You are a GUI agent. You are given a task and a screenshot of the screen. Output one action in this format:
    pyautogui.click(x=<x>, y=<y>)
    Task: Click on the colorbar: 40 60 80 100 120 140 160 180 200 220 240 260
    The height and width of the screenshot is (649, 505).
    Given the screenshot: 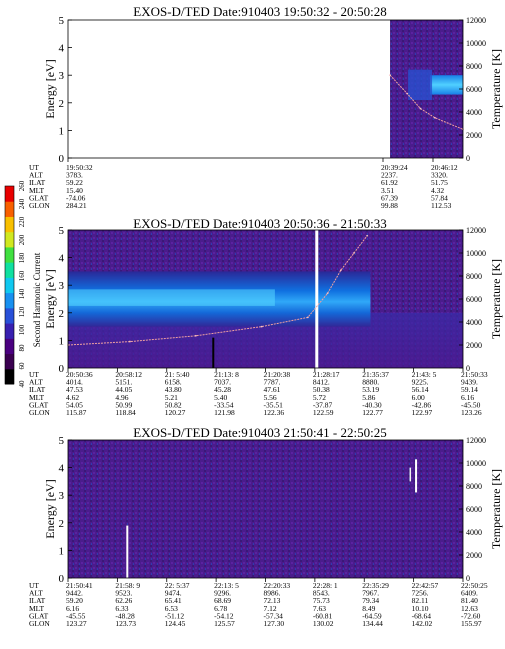 What is the action you would take?
    pyautogui.click(x=15, y=284)
    